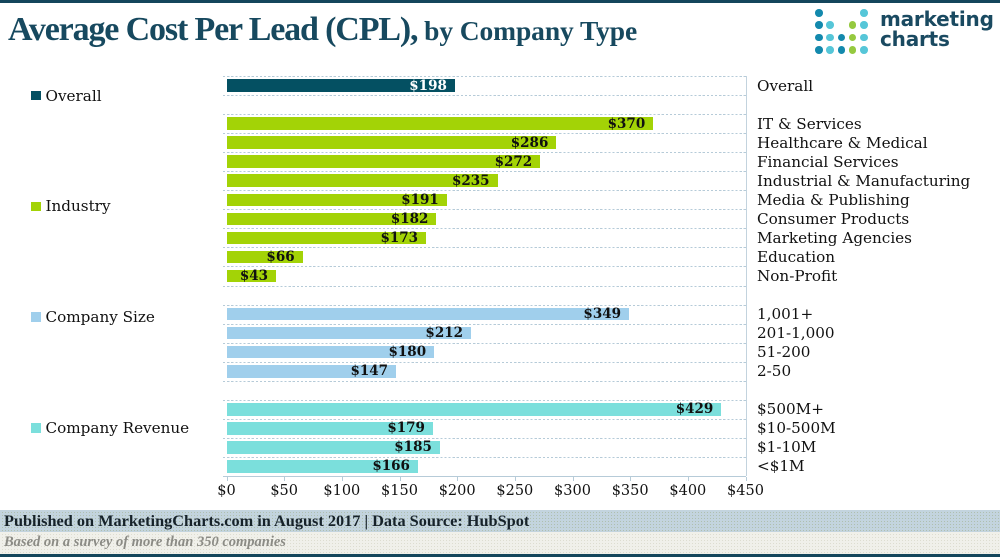 This screenshot has height=557, width=1000. Describe the element at coordinates (694, 409) in the screenshot. I see `bar-value-label: $429` at that location.